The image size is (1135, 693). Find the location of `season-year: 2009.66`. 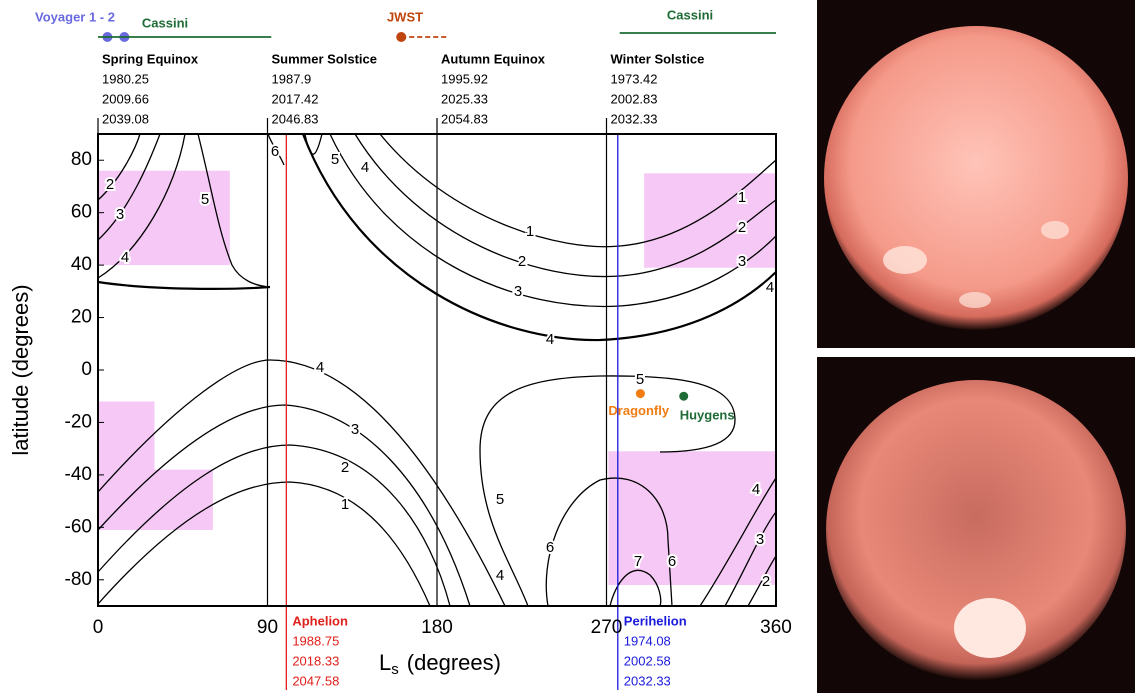

season-year: 2009.66 is located at coordinates (125, 98).